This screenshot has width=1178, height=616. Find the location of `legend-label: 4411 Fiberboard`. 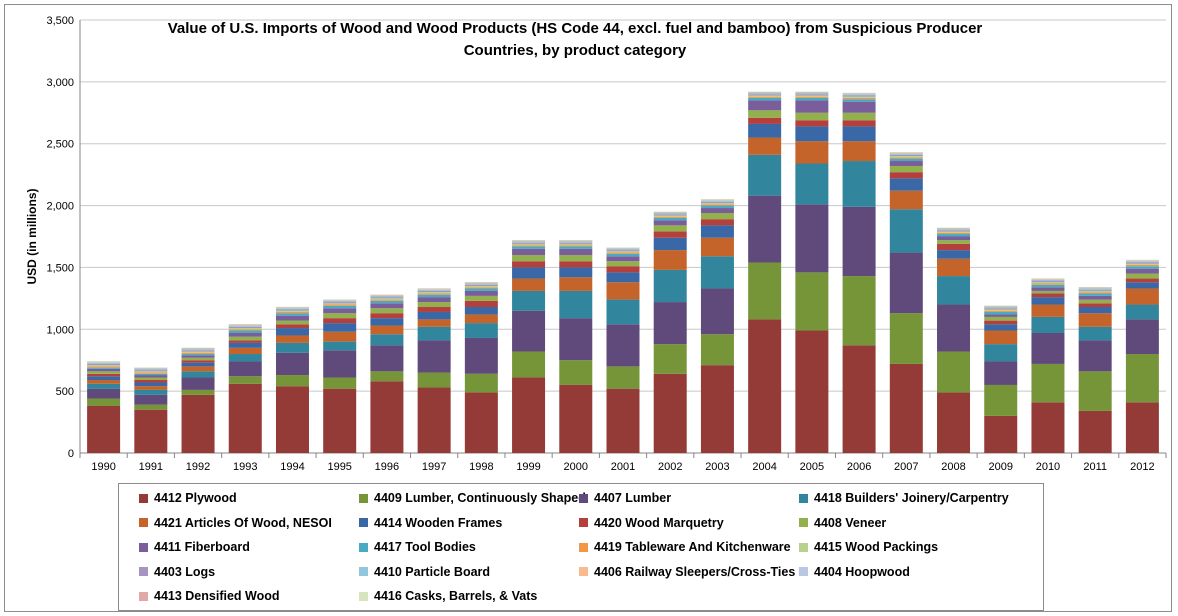

legend-label: 4411 Fiberboard is located at coordinates (202, 547).